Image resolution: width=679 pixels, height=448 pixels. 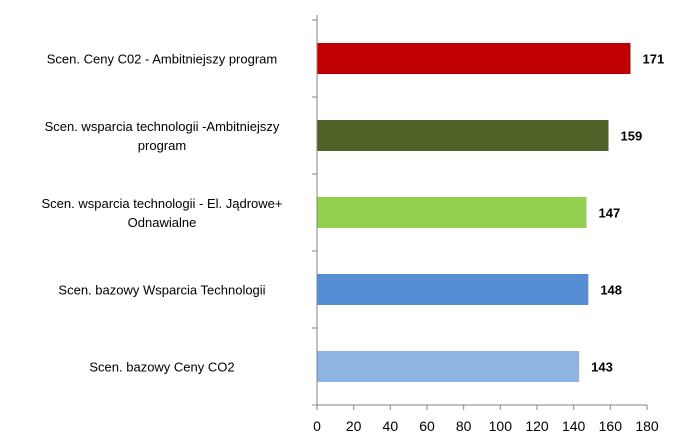 I want to click on data-label: 148, so click(x=611, y=290).